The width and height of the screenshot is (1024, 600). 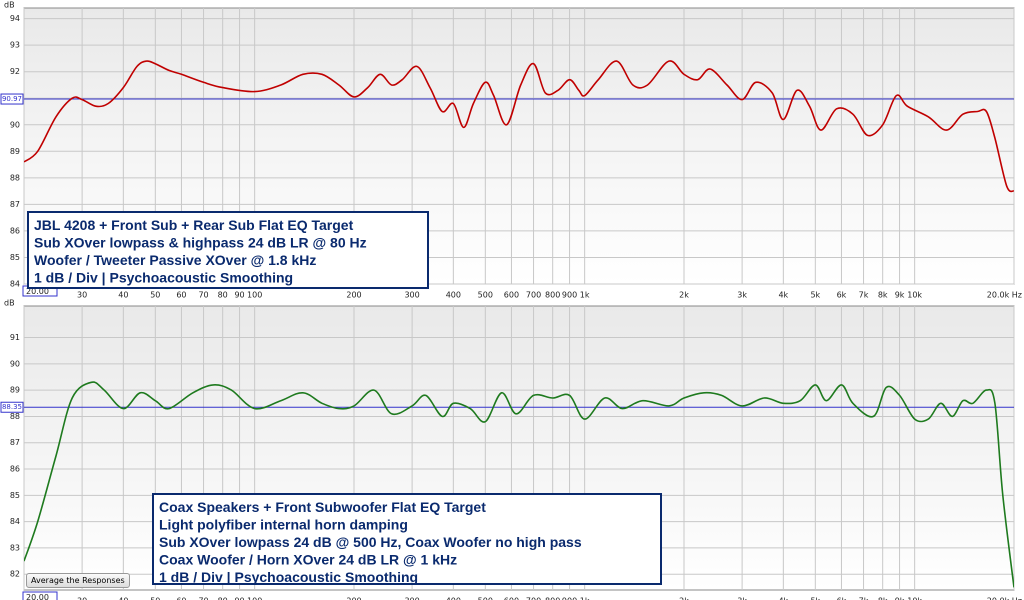 I want to click on x-start-box, so click(x=40, y=595).